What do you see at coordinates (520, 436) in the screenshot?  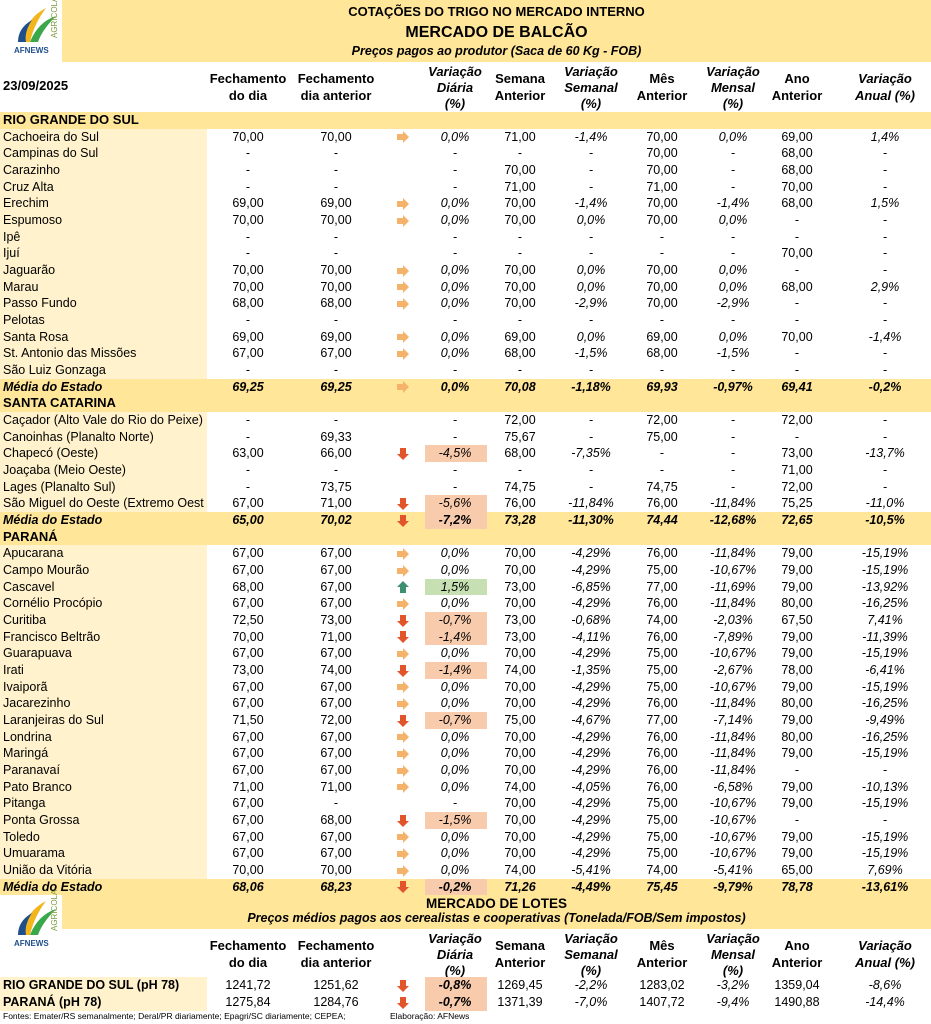 I see `cell-value: 75,67` at bounding box center [520, 436].